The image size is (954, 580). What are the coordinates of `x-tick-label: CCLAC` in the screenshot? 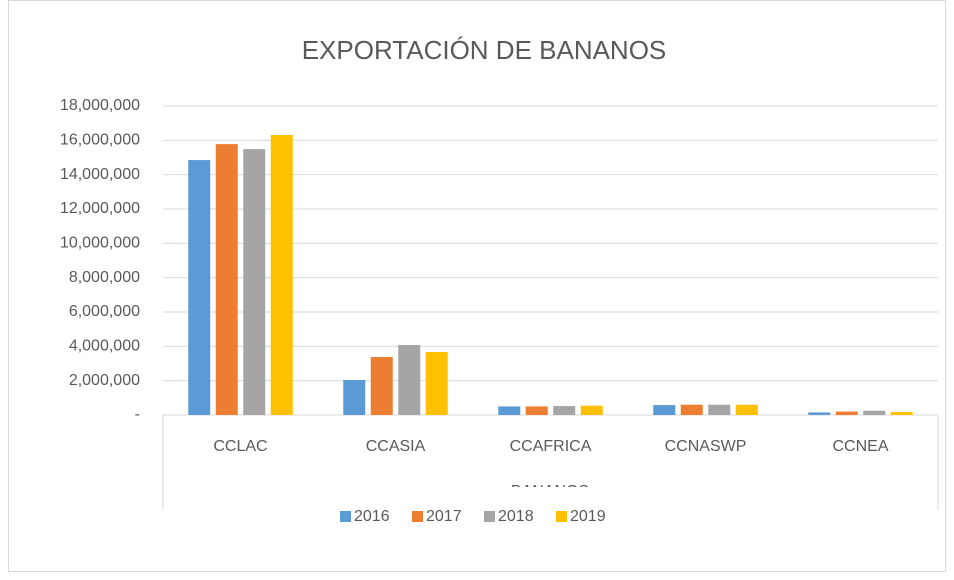 It's located at (240, 446).